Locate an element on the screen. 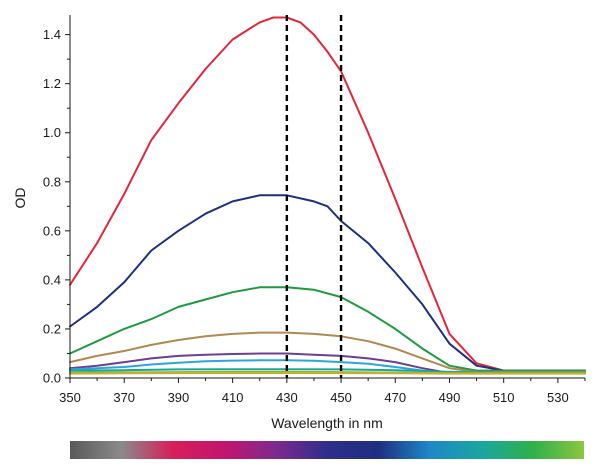 Image resolution: width=600 pixels, height=471 pixels. x-tick-label-9: 530 is located at coordinates (558, 397).